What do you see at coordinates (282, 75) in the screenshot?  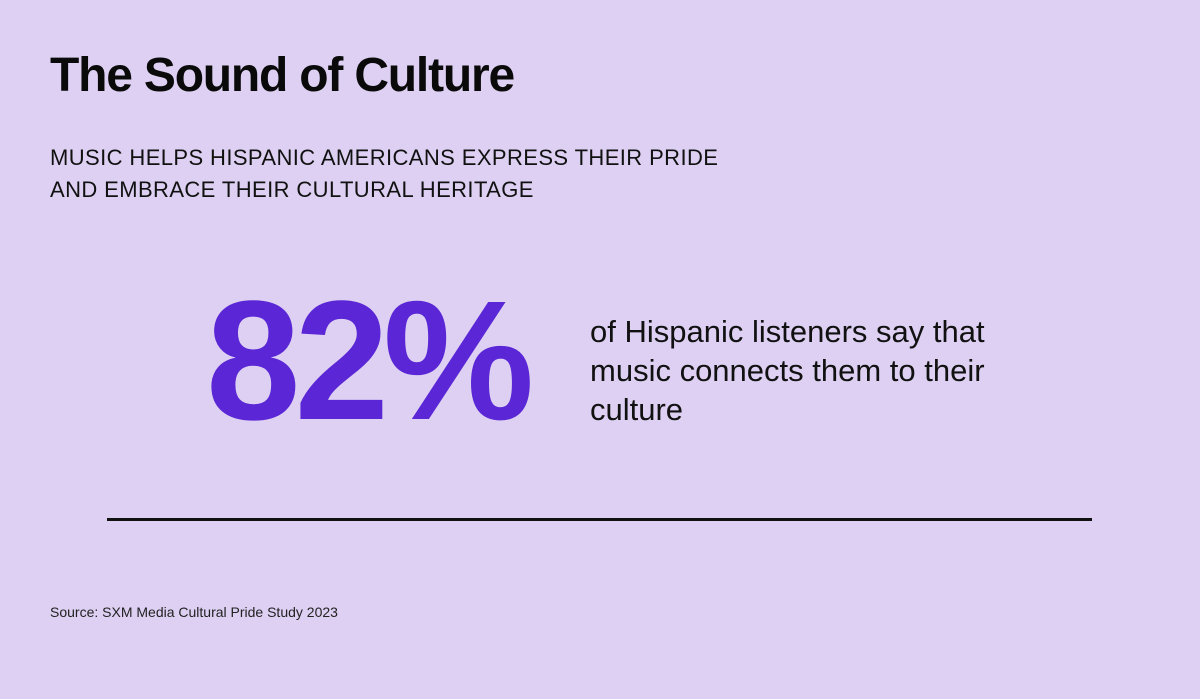 I see `page-title: The Sound of Culture` at bounding box center [282, 75].